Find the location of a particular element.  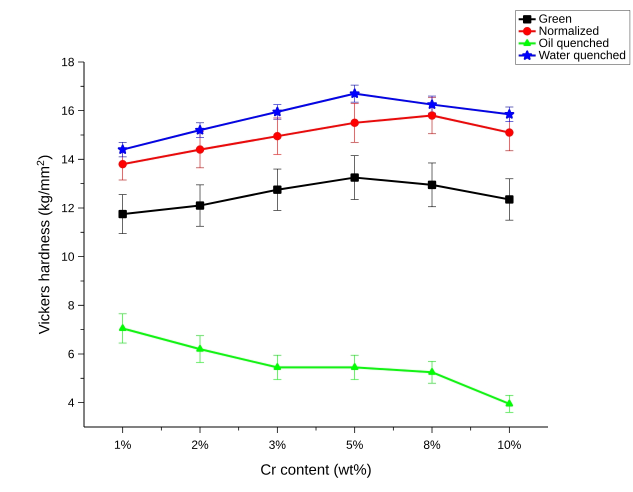

y-tick-label: 4 is located at coordinates (71, 402).